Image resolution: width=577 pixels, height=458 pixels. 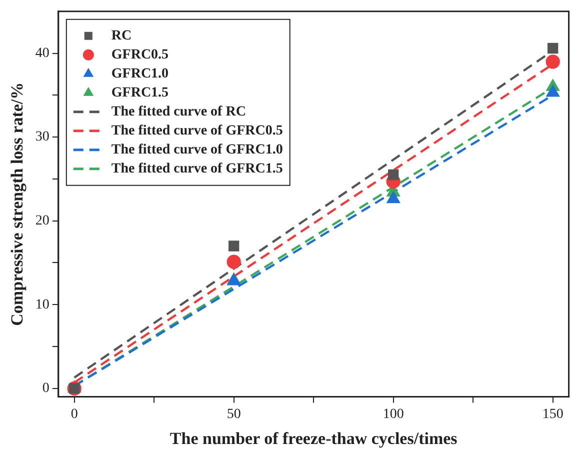 I want to click on x-tick-label: 0, so click(x=74, y=414).